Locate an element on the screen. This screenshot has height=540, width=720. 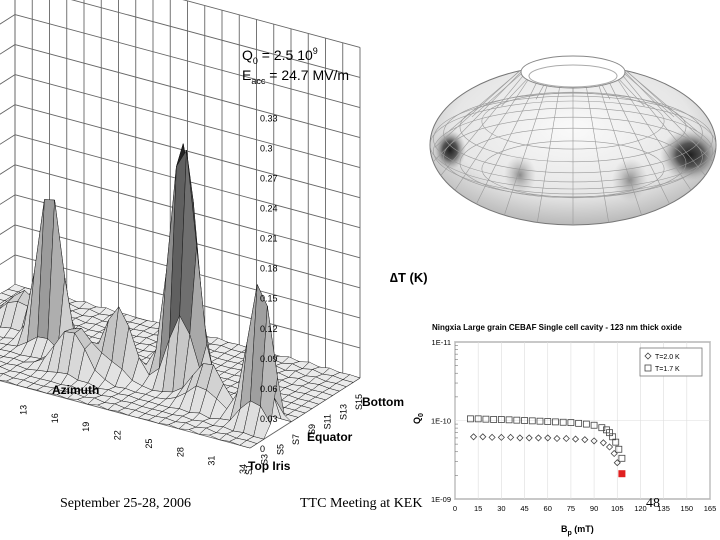
sensor-tick-label: S15 is located at coordinates (359, 402).